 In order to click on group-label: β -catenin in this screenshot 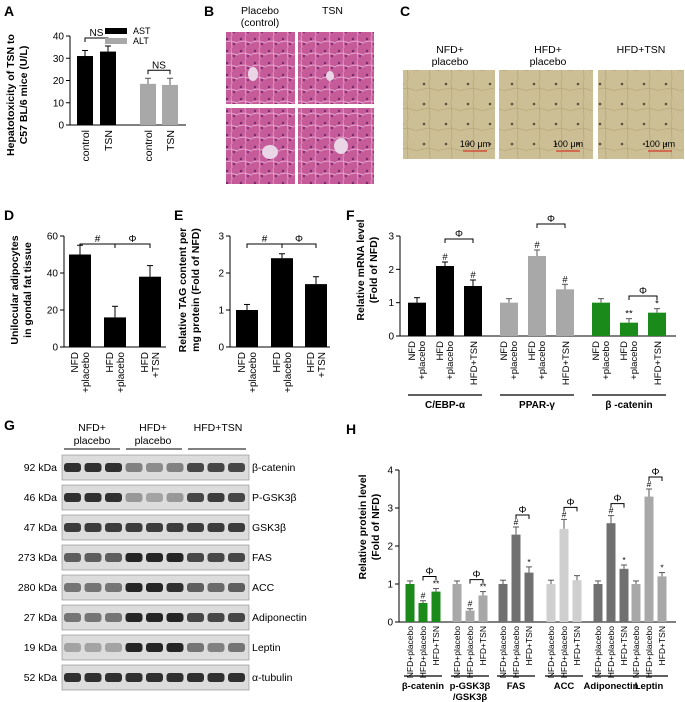, I will do `click(628, 405)`.